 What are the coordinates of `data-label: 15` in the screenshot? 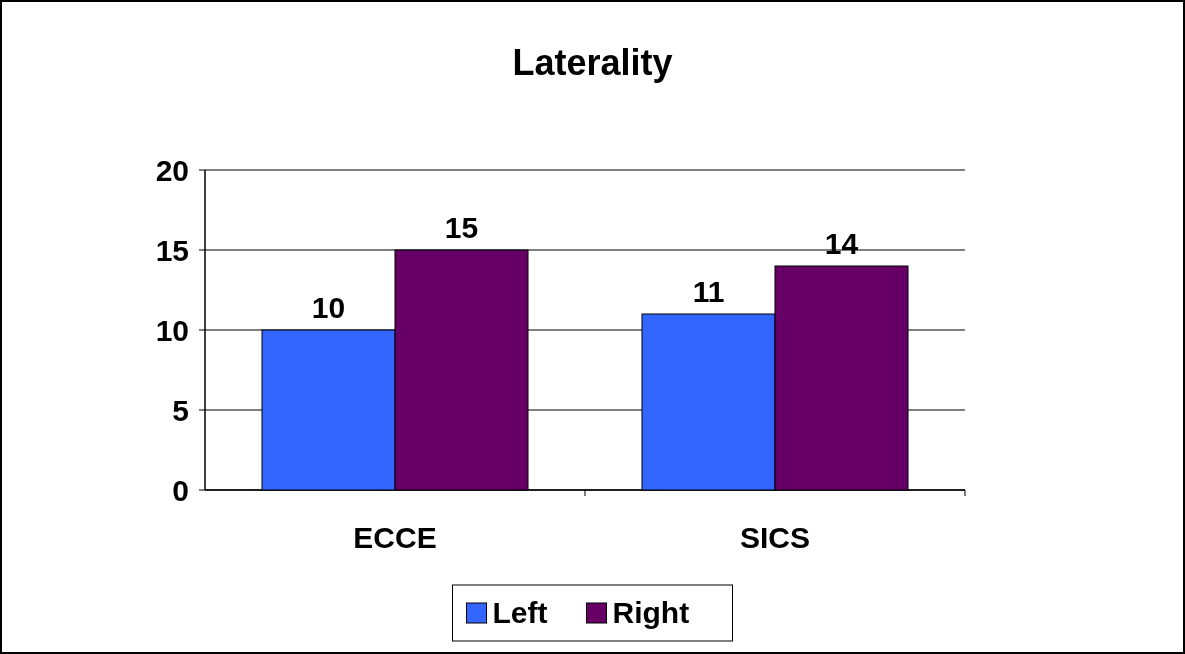 It's located at (461, 227).